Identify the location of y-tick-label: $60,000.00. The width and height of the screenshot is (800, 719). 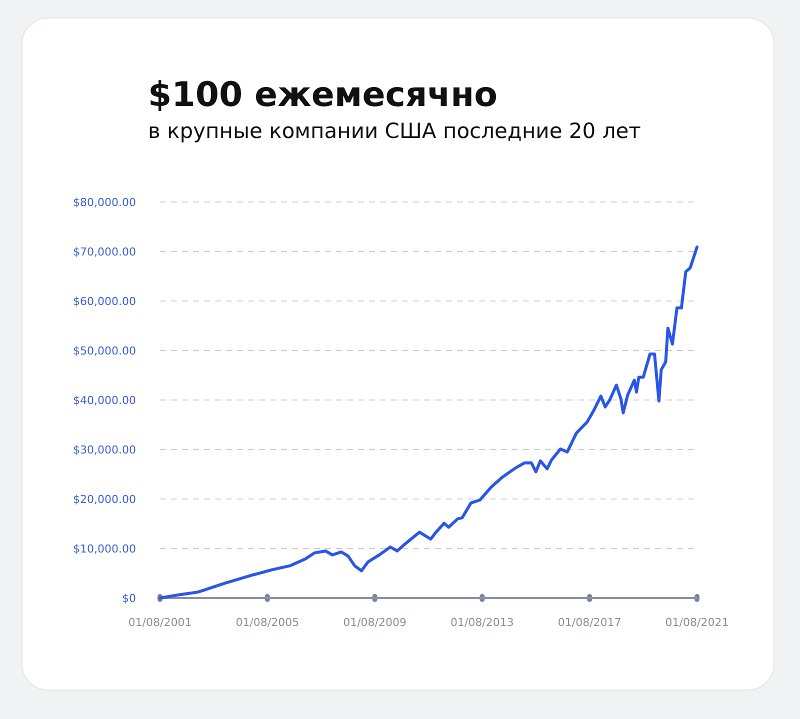
(104, 301).